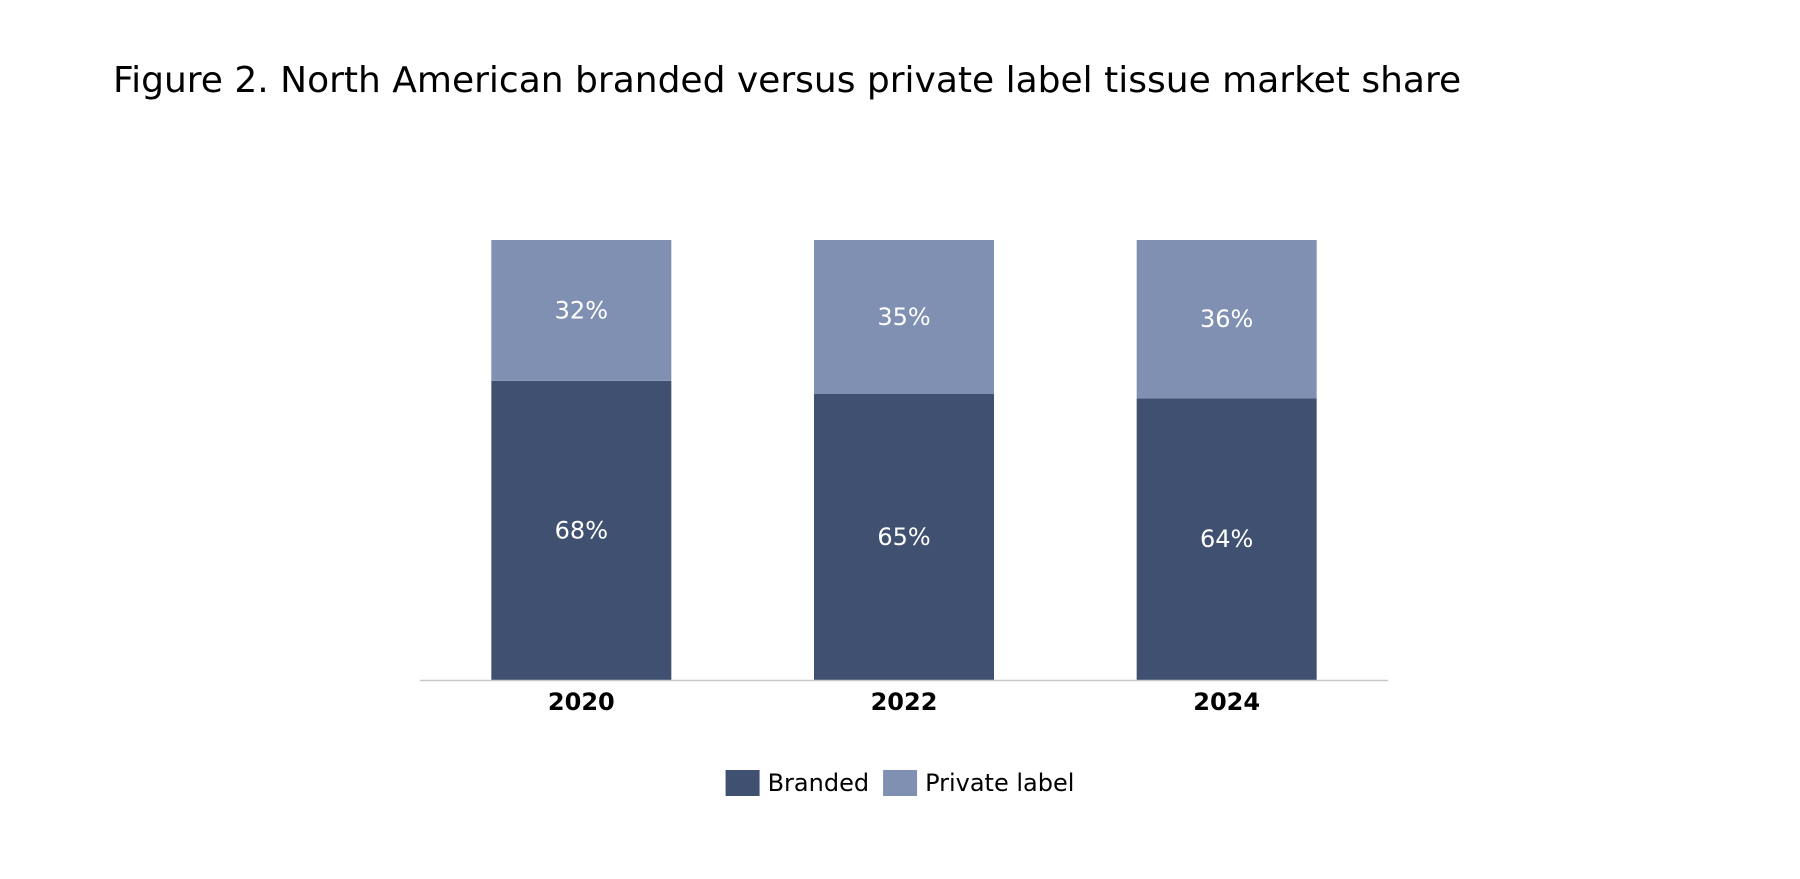 Image resolution: width=1800 pixels, height=879 pixels. What do you see at coordinates (581, 702) in the screenshot?
I see `x-tick-label-2020: 2020` at bounding box center [581, 702].